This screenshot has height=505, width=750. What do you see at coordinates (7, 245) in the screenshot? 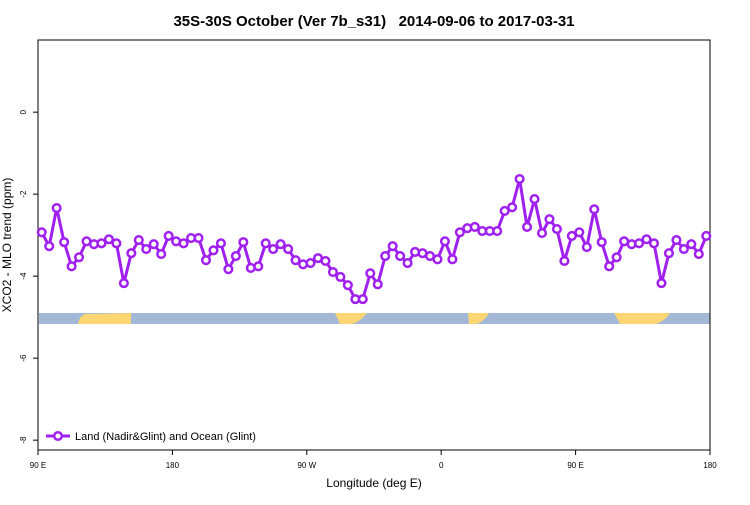
I see `y-axis-label: XCO2 - MLO trend (ppm)` at bounding box center [7, 245].